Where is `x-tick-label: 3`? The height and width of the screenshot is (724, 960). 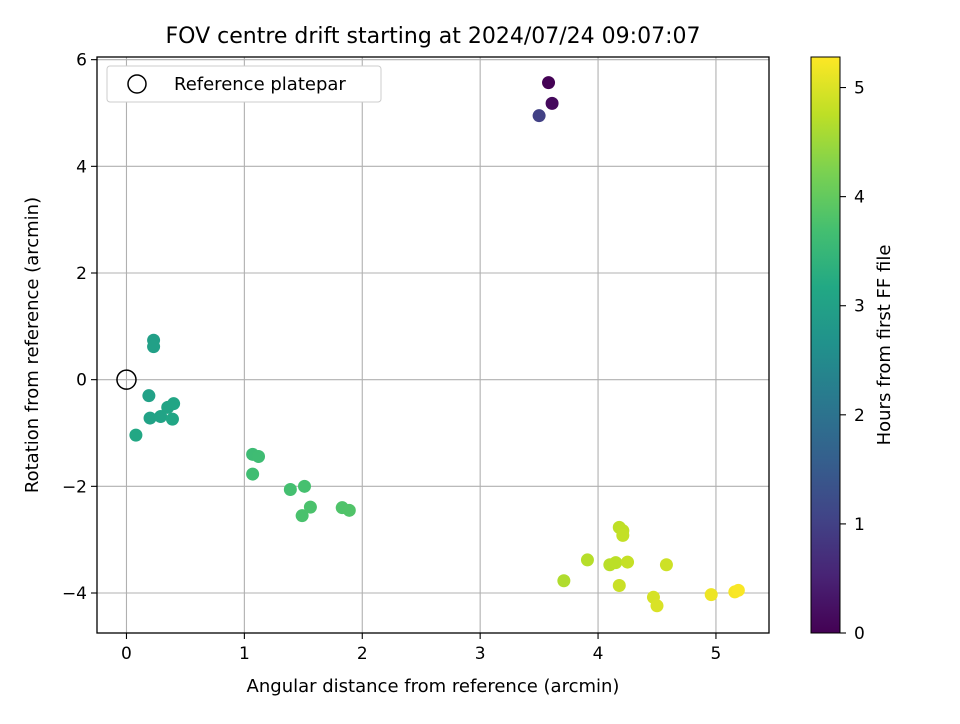
x-tick-label: 3 is located at coordinates (480, 654).